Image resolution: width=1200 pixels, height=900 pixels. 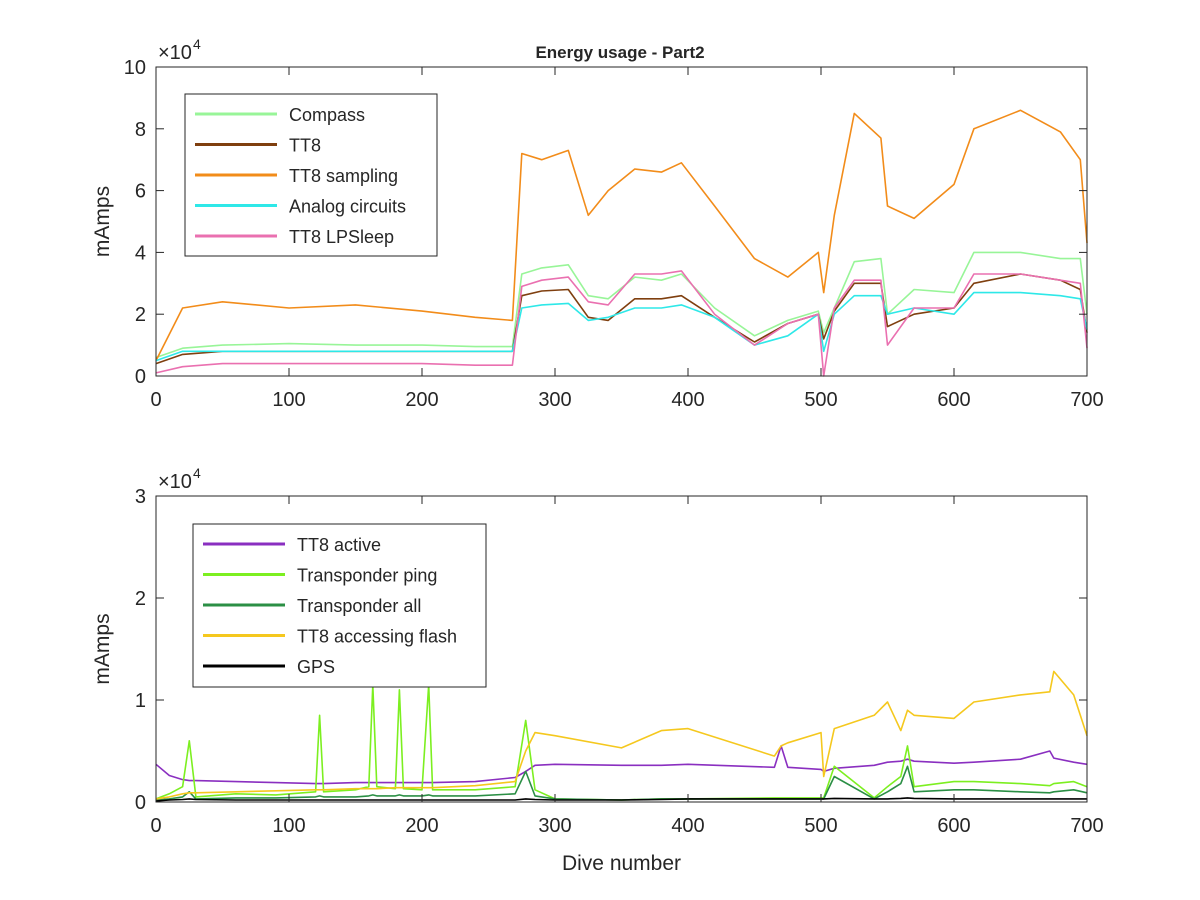 What do you see at coordinates (140, 130) in the screenshot?
I see `y-tick-label: 8` at bounding box center [140, 130].